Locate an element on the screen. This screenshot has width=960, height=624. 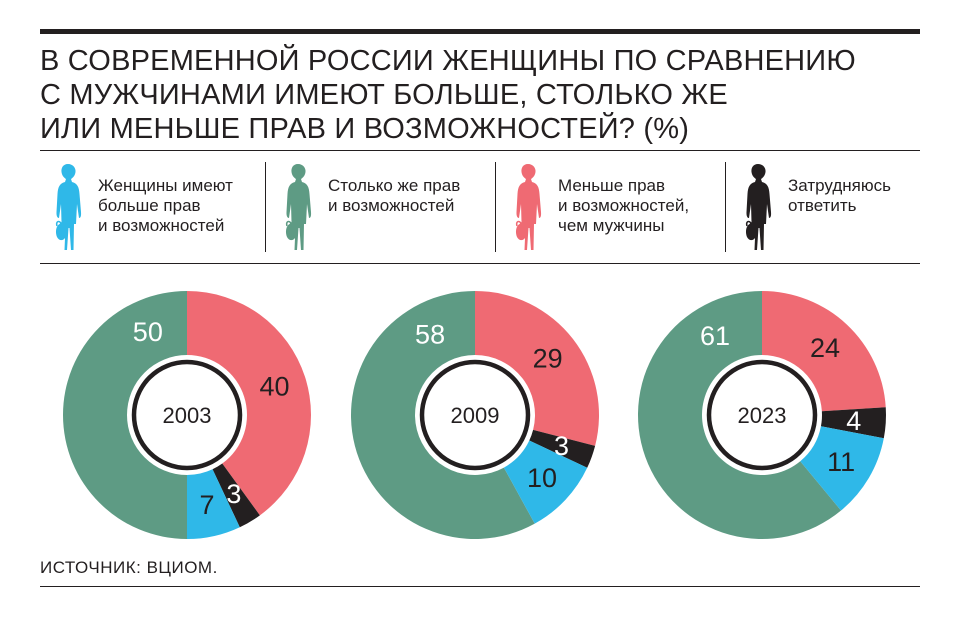
legend-line: Меньше прав is located at coordinates (612, 185).